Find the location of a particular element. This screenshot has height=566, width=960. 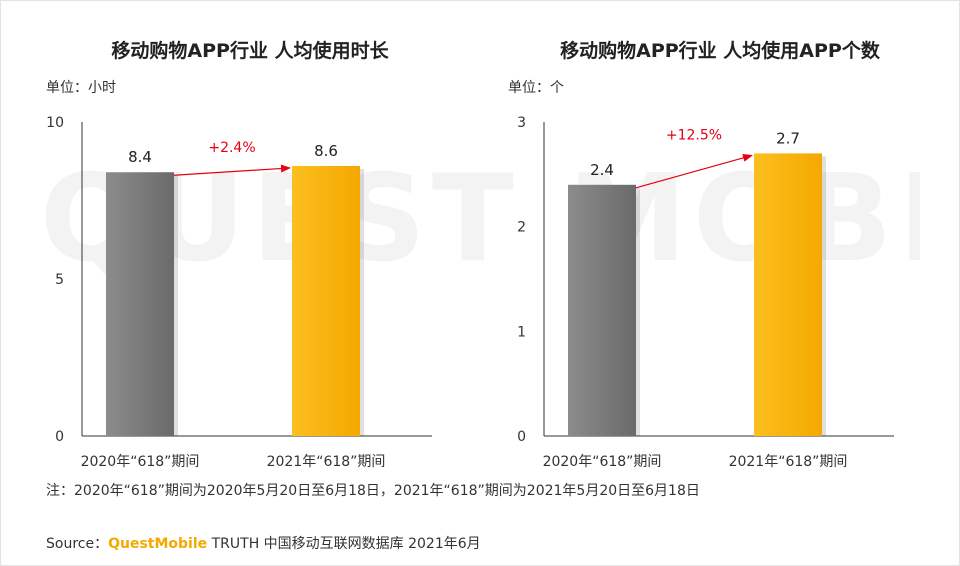

growth-label: +2.4% is located at coordinates (231, 148).